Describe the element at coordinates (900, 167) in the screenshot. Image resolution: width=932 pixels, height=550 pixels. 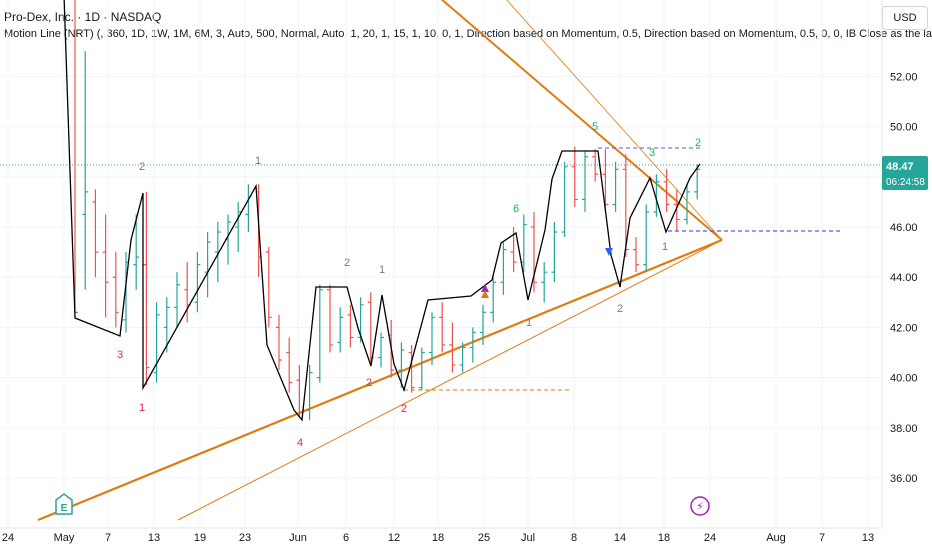
I see `last-price-value: 48.47` at that location.